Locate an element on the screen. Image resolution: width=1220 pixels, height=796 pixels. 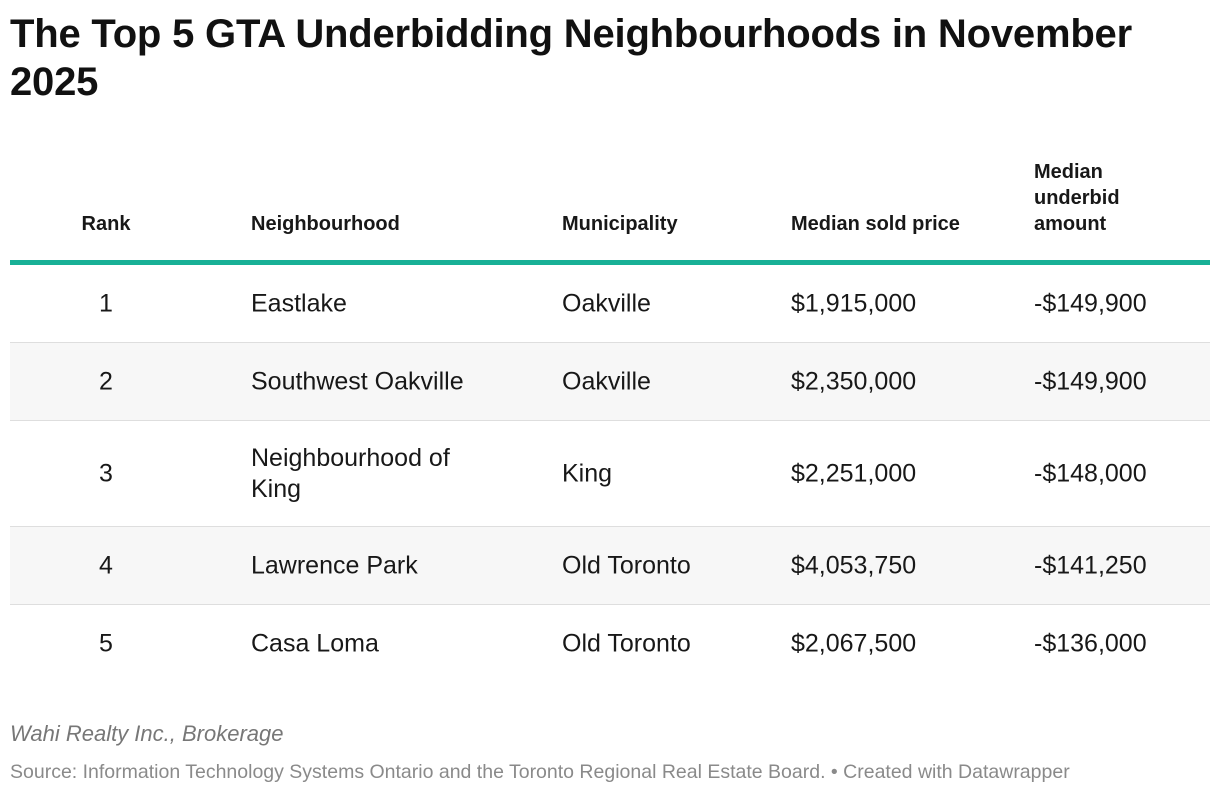
neighbourhood-cell: Eastlake is located at coordinates (299, 303).